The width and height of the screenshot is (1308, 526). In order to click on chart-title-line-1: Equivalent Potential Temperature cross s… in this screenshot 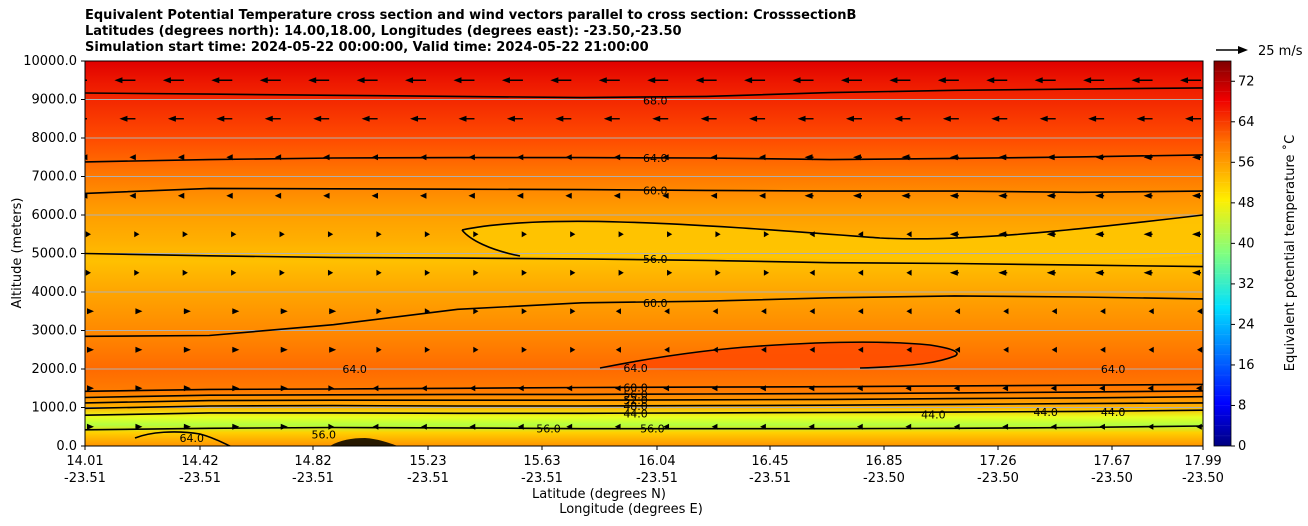, I will do `click(471, 15)`.